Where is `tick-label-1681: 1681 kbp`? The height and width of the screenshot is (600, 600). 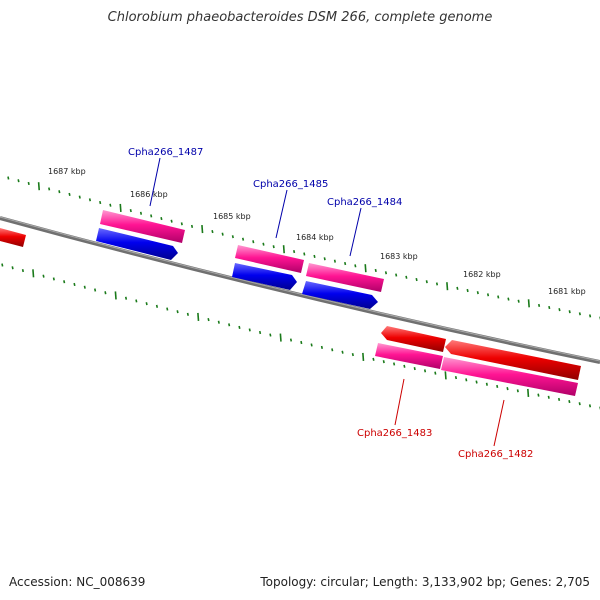 tick-label-1681: 1681 kbp is located at coordinates (567, 291).